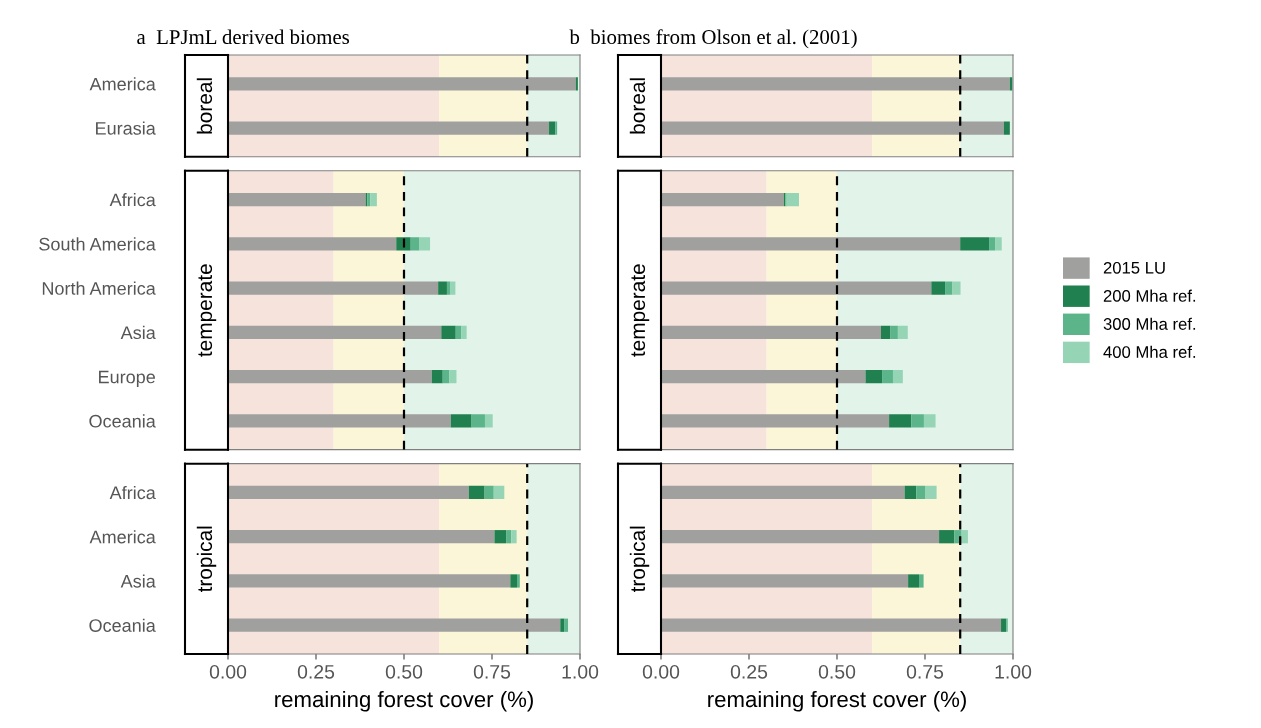 Image resolution: width=1261 pixels, height=728 pixels. What do you see at coordinates (1149, 323) in the screenshot?
I see `legend-label: 300 Mha ref.` at bounding box center [1149, 323].